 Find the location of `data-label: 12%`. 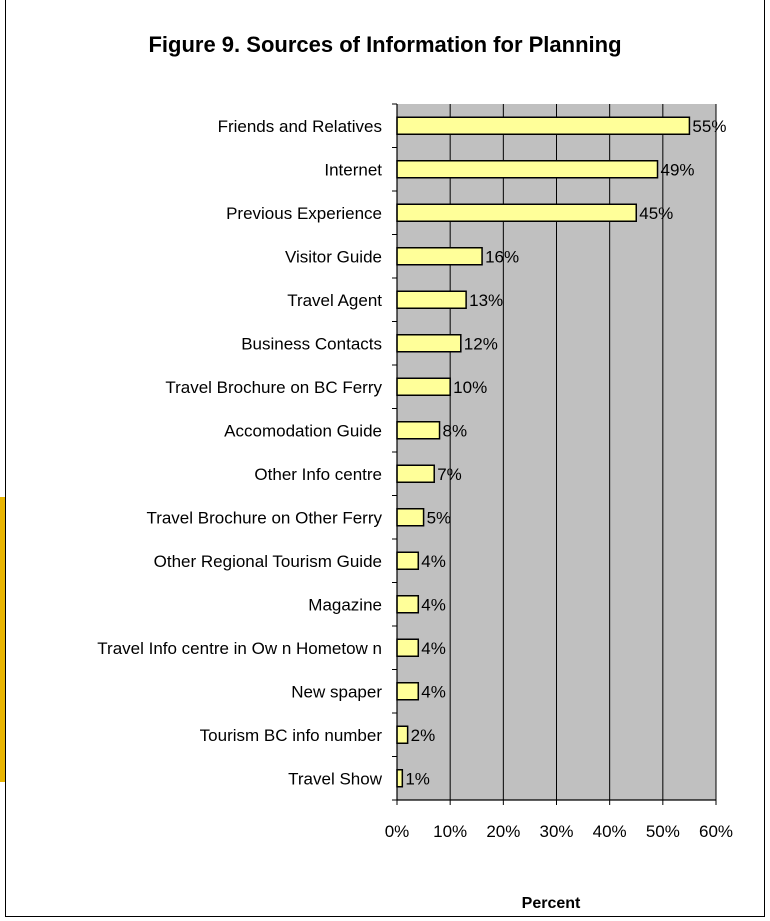

data-label: 12% is located at coordinates (481, 343).